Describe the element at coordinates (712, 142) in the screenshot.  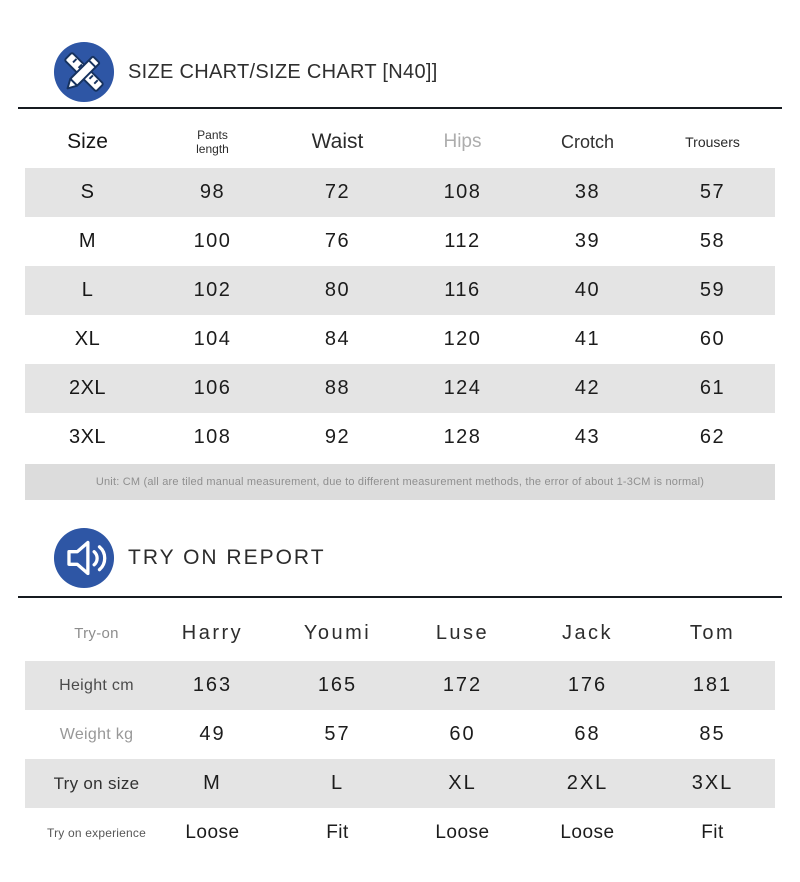
I see `column-header-trousers: Trousers` at that location.